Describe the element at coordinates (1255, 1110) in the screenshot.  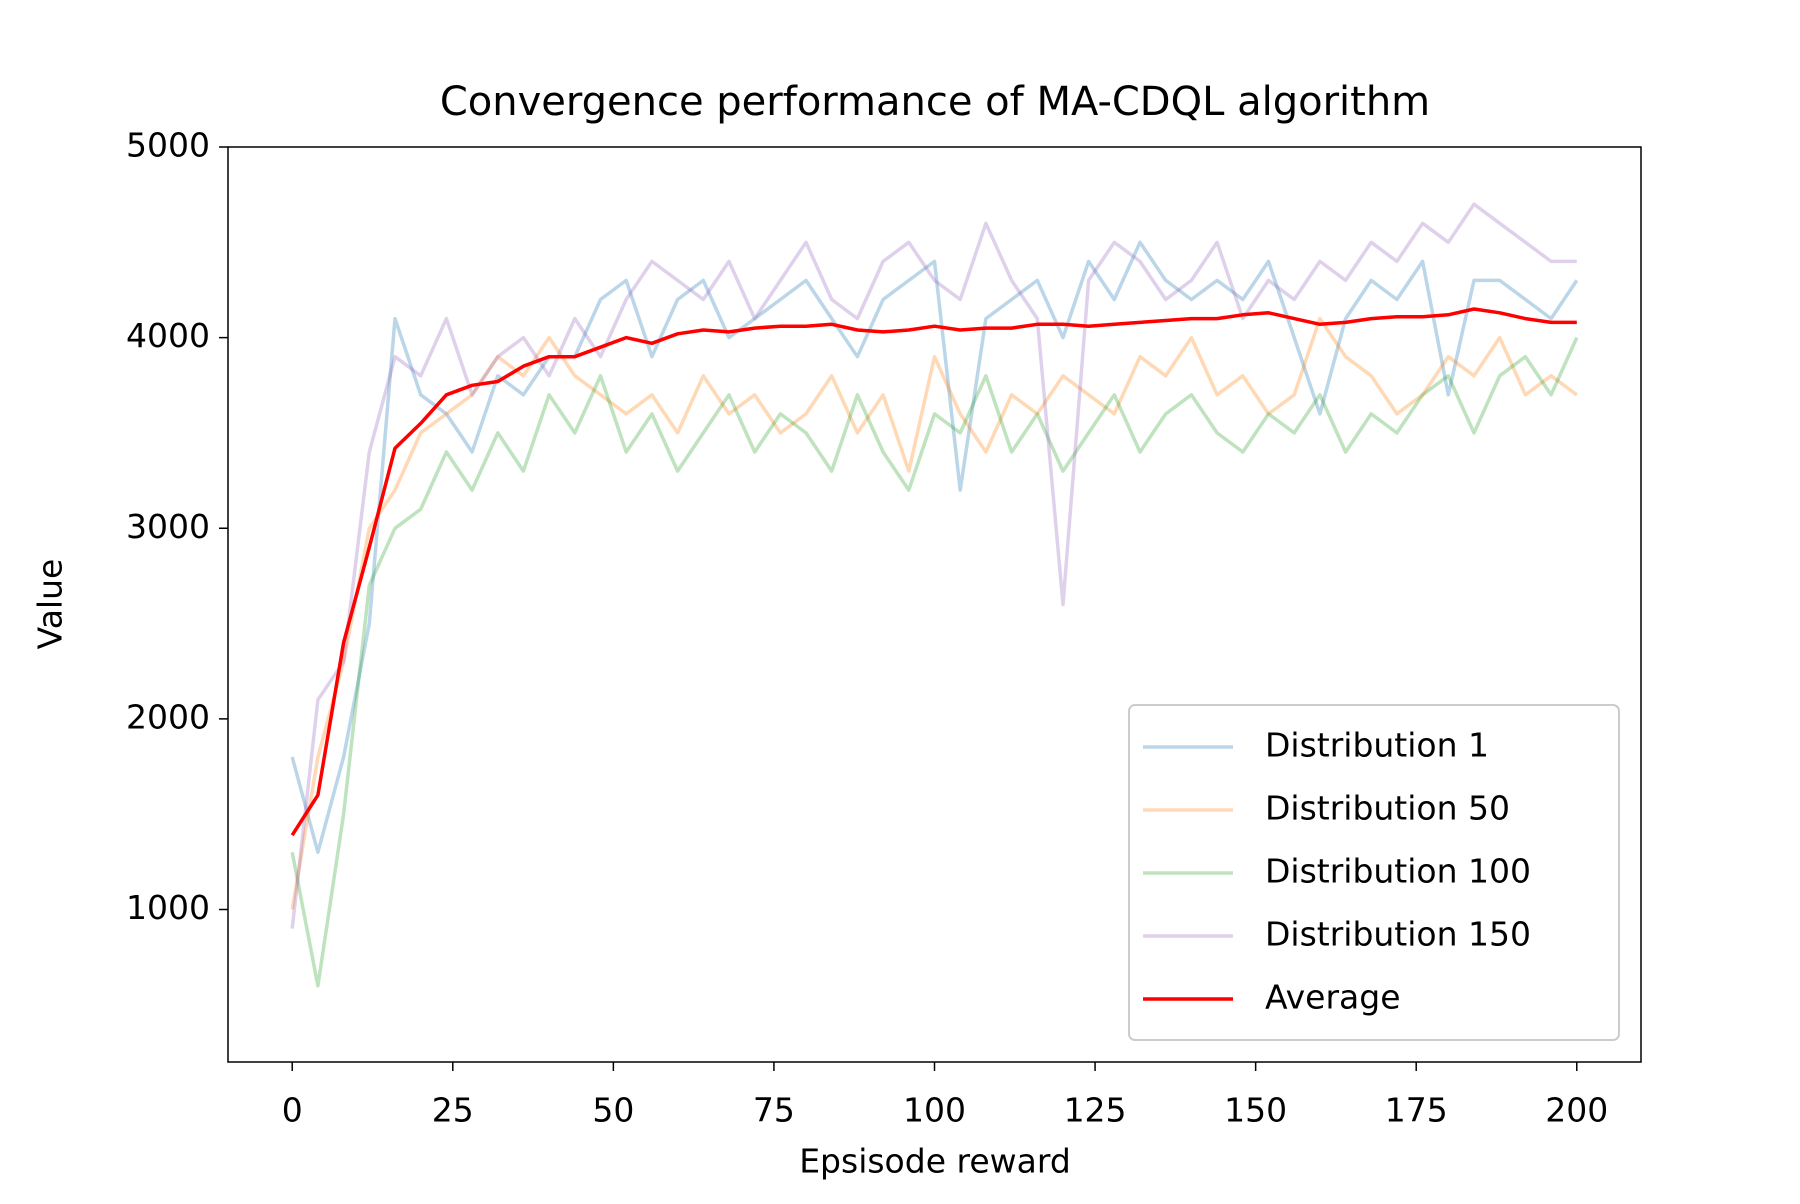
I see `x-tick-label: 150` at that location.